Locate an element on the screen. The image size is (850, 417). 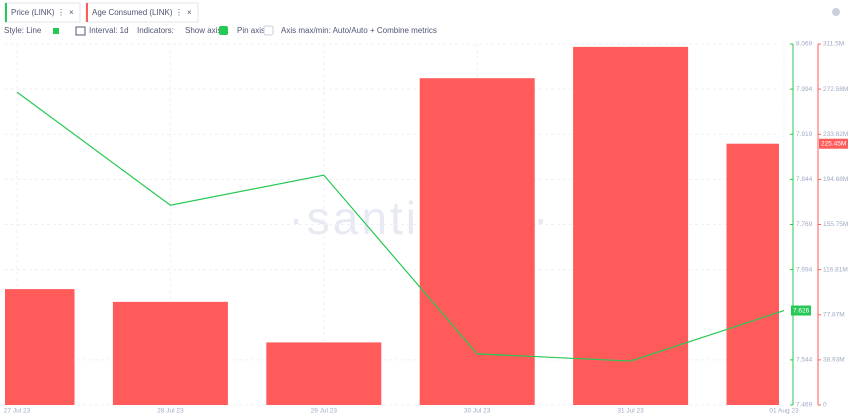
y-tick-label: 7.694 is located at coordinates (804, 269).